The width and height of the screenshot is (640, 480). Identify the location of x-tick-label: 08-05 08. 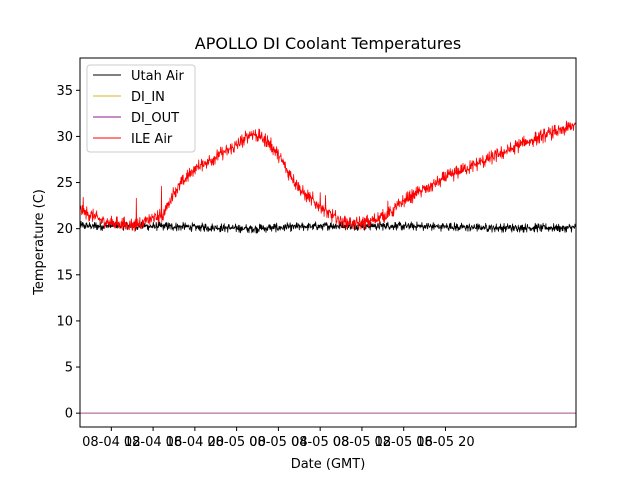
(320, 442).